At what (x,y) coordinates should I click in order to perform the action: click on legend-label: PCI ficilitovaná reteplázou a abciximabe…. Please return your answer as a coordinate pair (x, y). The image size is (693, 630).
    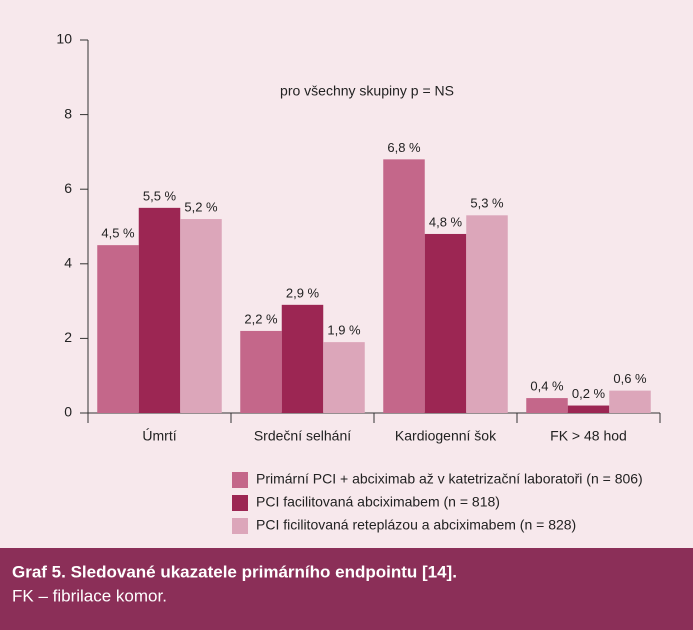
    Looking at the image, I should click on (416, 525).